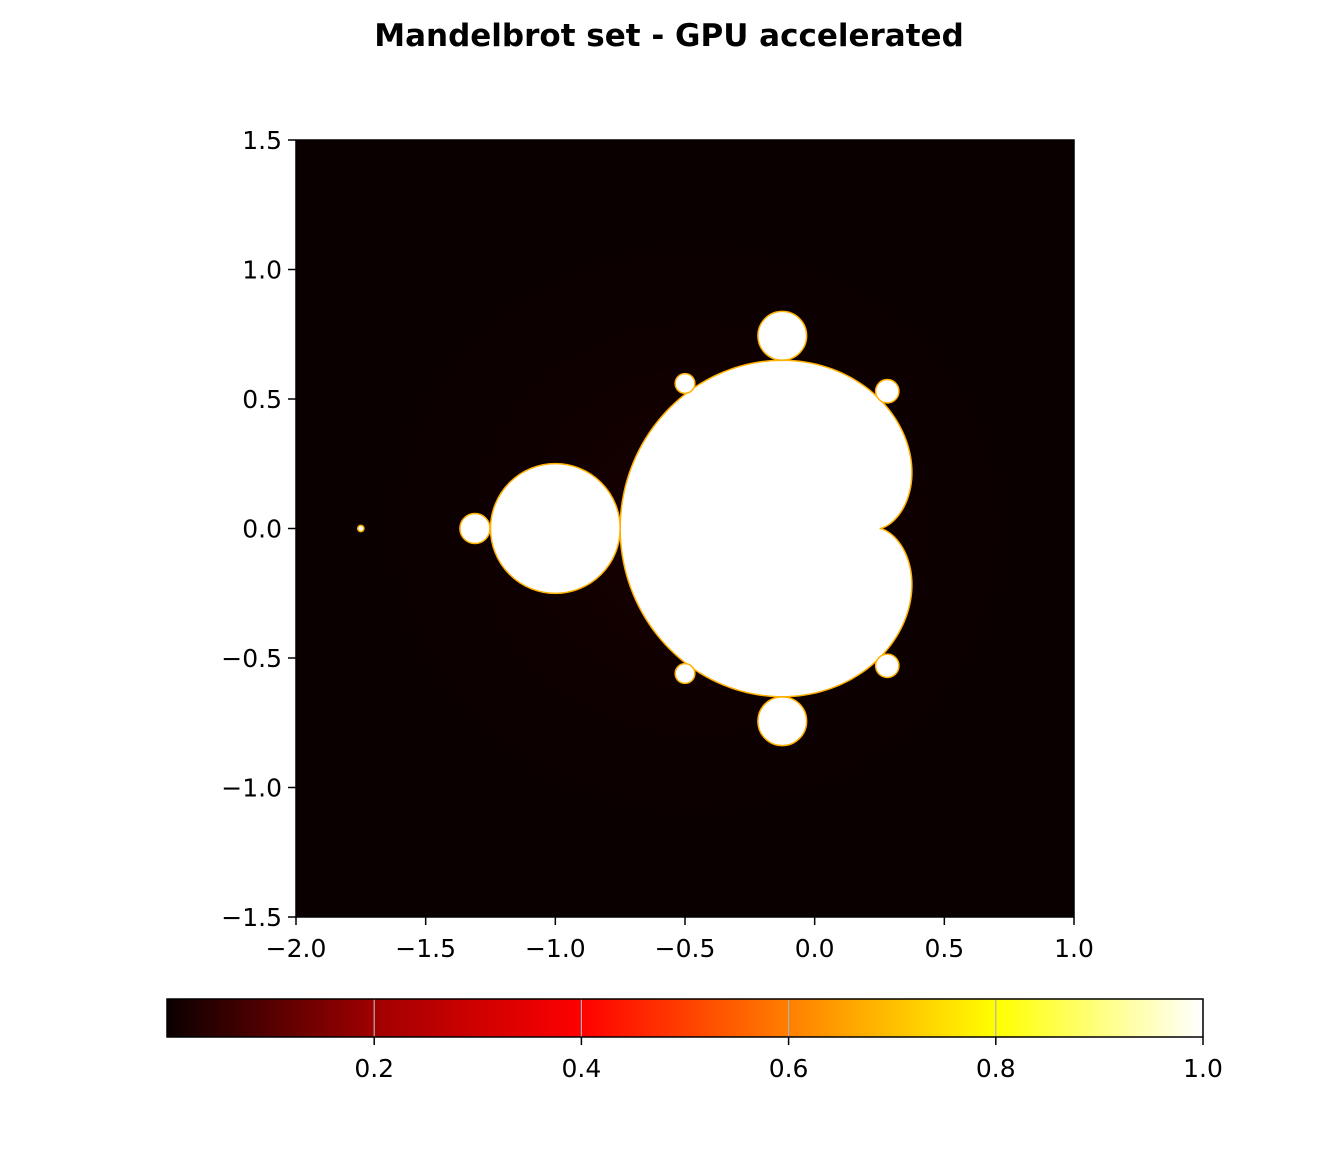 The width and height of the screenshot is (1338, 1166). I want to click on colorbar-frame, so click(685, 1018).